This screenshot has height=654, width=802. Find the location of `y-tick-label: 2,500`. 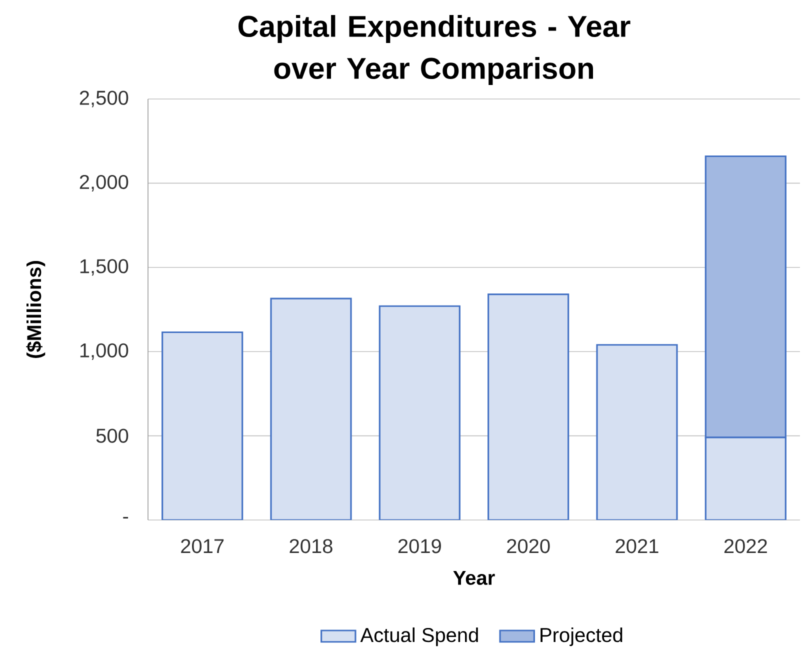

y-tick-label: 2,500 is located at coordinates (104, 99).